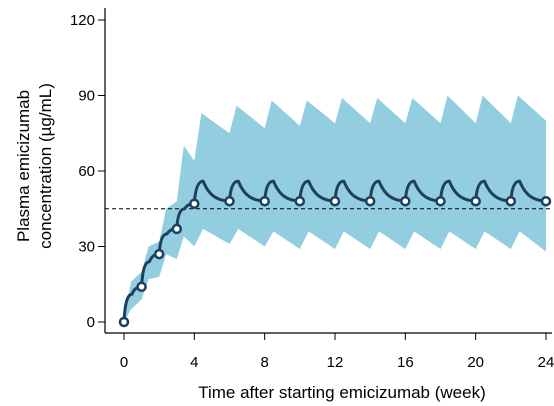 The width and height of the screenshot is (554, 406). Describe the element at coordinates (86, 96) in the screenshot. I see `y-tick-label: 90` at that location.